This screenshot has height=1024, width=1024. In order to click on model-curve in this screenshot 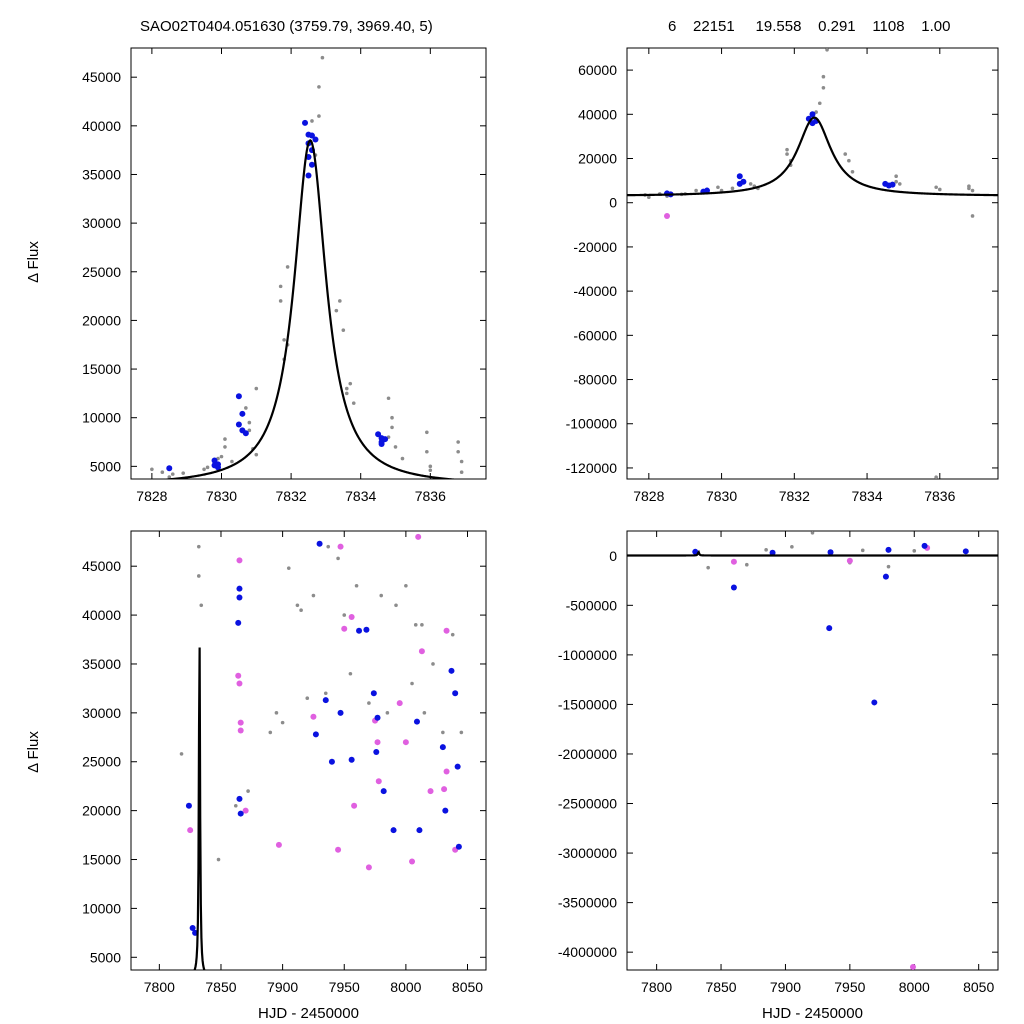, I will do `click(812, 156)`.